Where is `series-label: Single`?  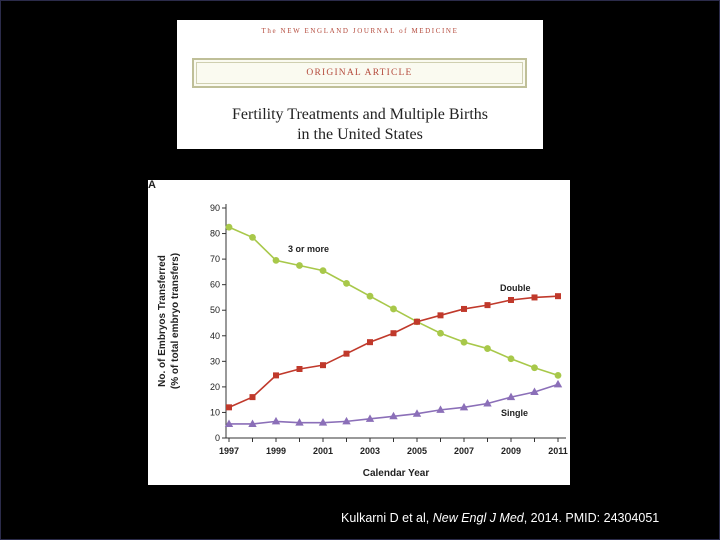
series-label: Single is located at coordinates (514, 413).